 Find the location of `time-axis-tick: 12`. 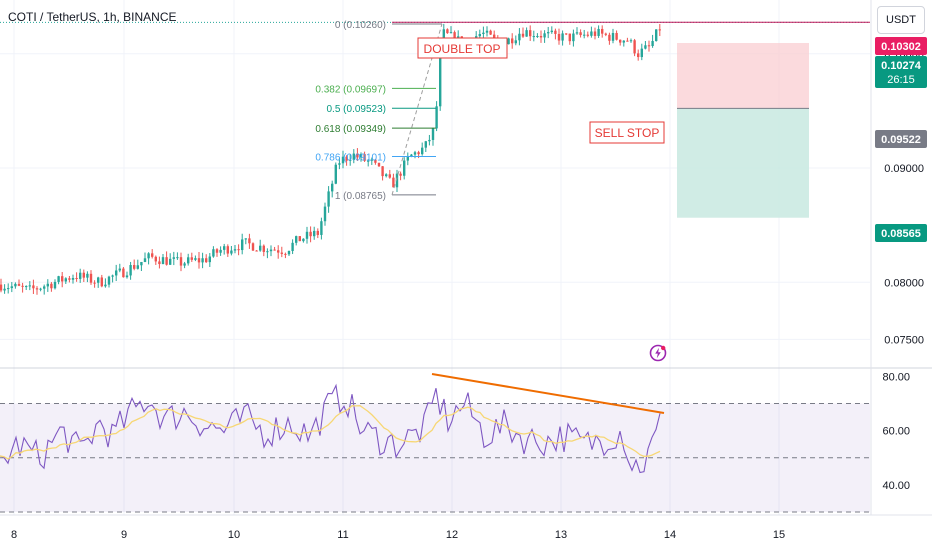

time-axis-tick: 12 is located at coordinates (452, 535).